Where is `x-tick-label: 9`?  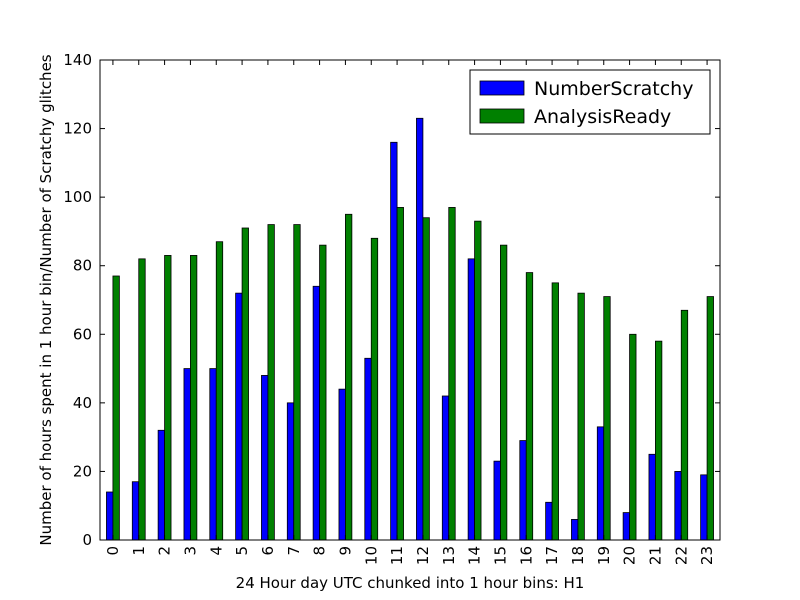 x-tick-label: 9 is located at coordinates (345, 551).